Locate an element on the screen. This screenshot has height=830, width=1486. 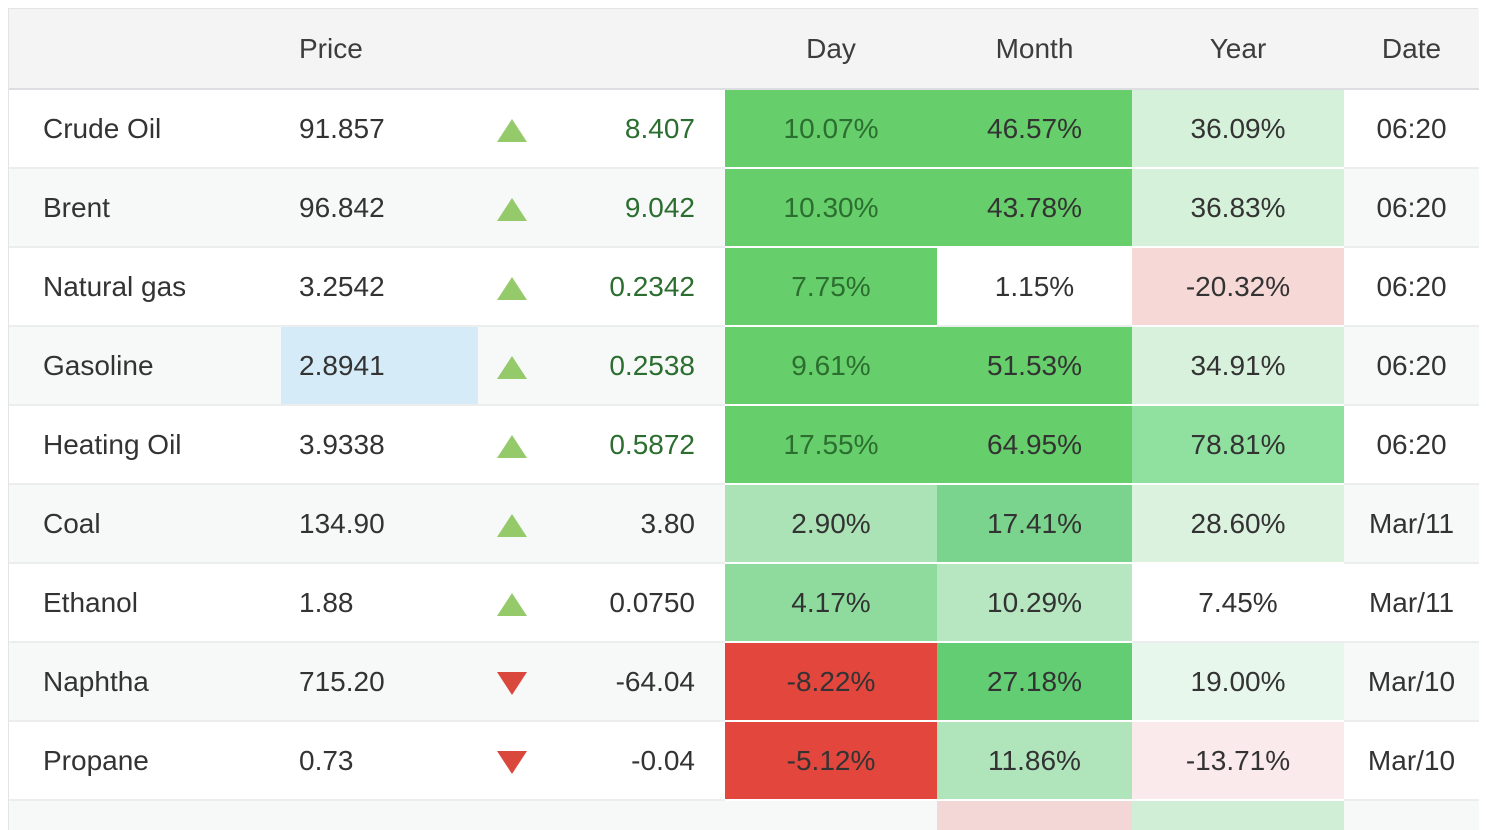
change-value: -0.04 is located at coordinates (635, 761).